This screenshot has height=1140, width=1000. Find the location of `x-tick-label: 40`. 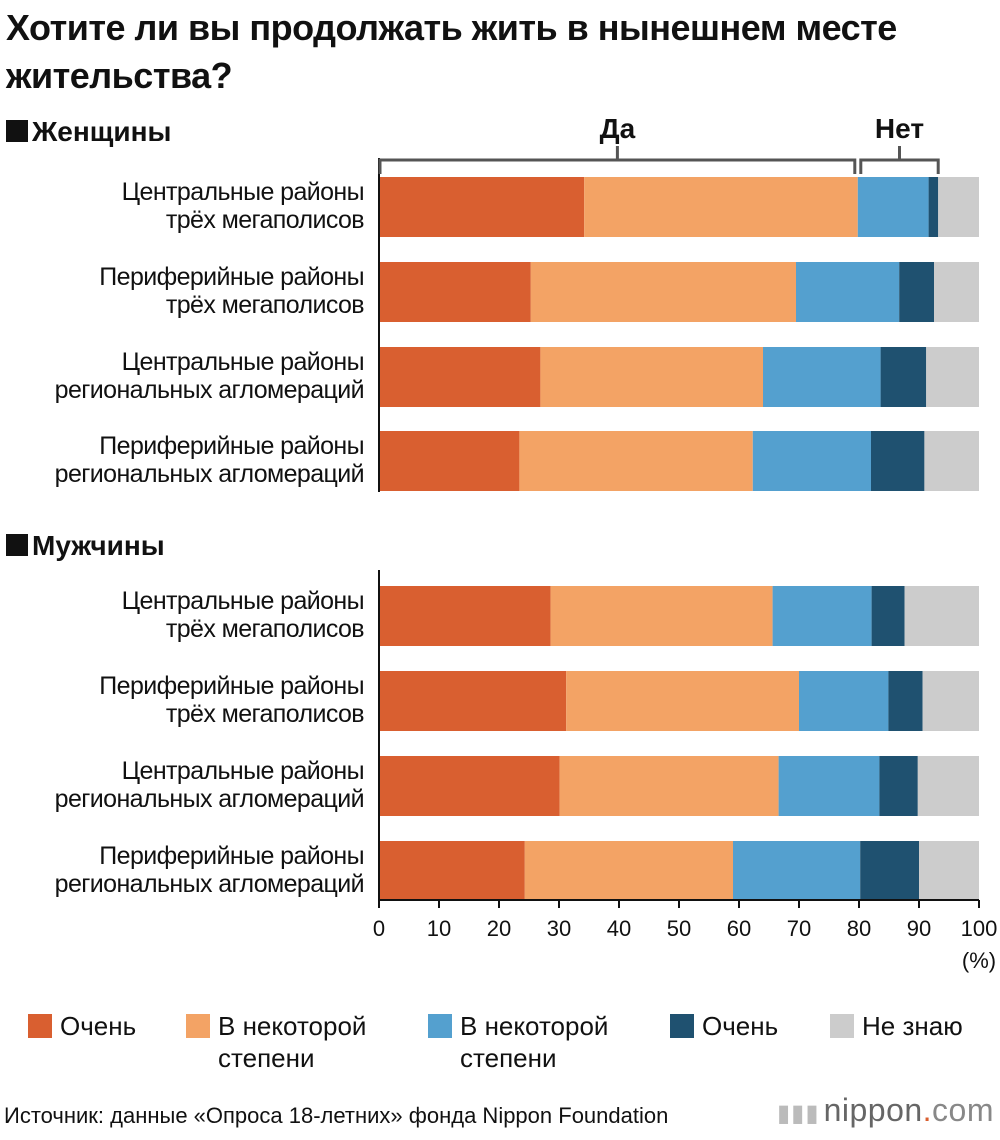

x-tick-label: 40 is located at coordinates (619, 928).